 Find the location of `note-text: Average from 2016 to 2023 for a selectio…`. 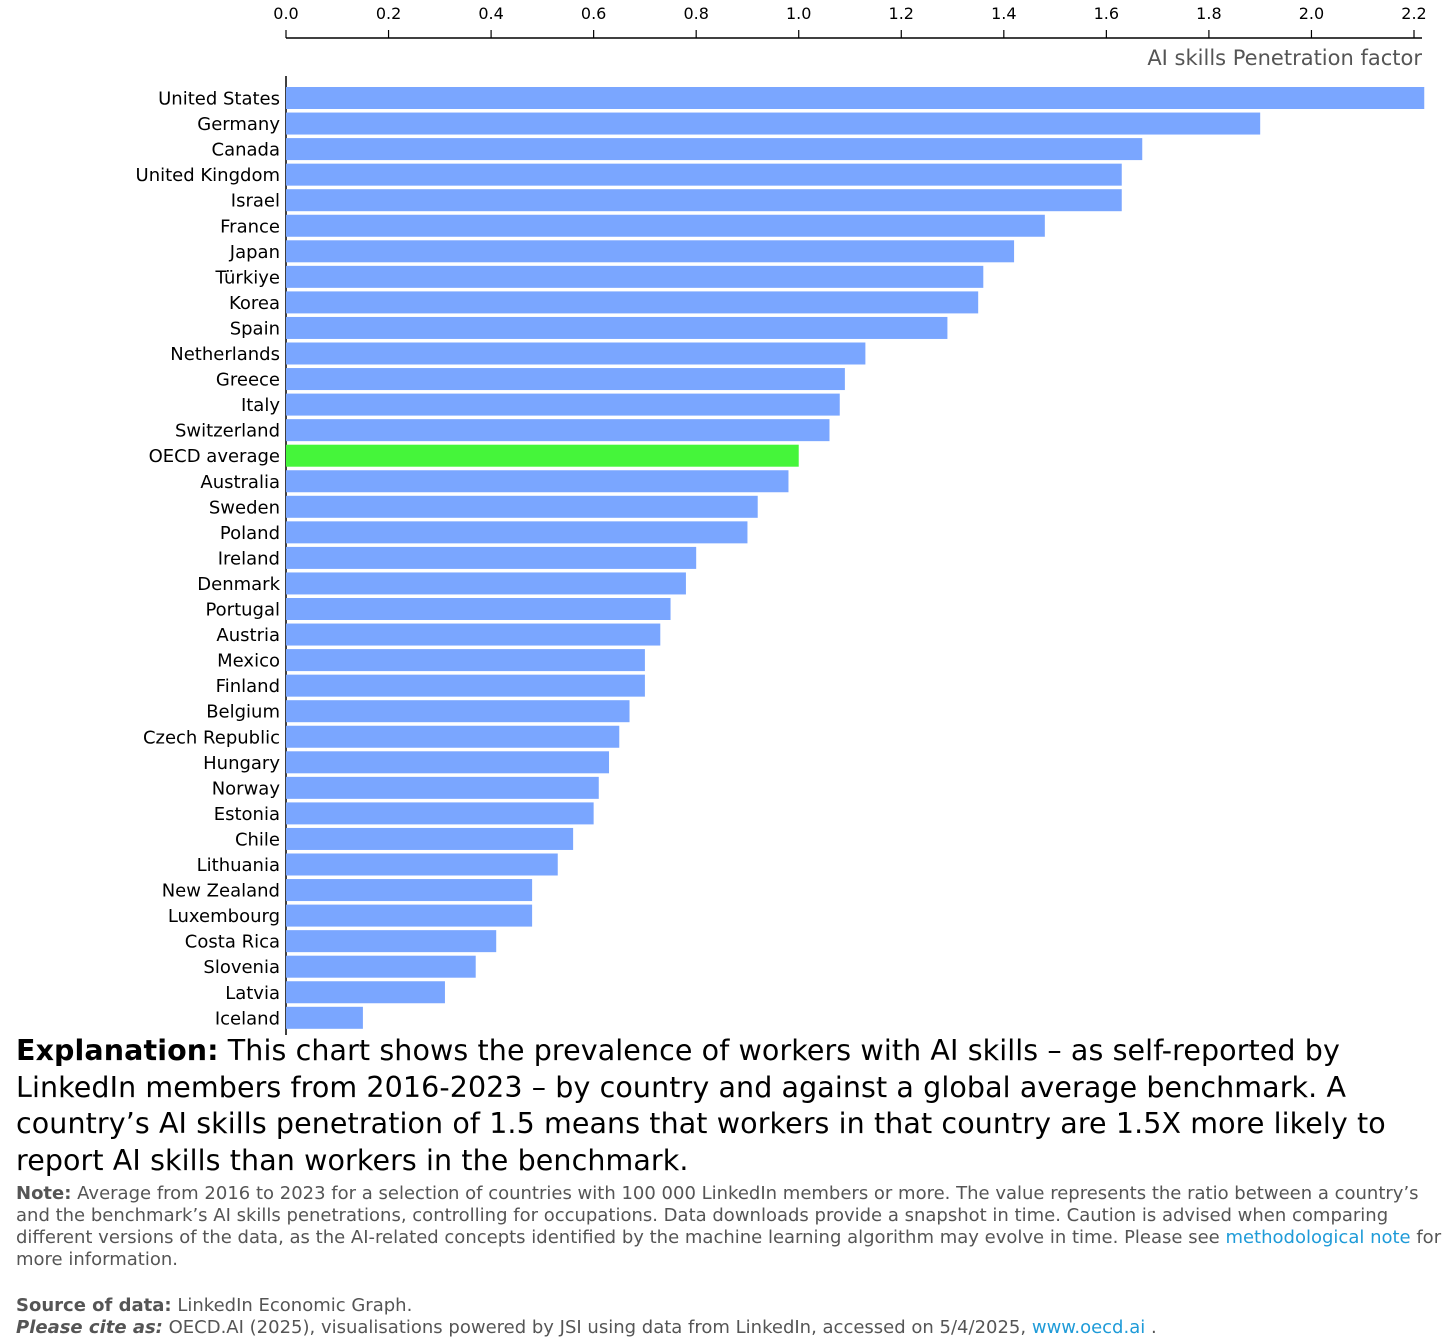

note-text: Average from 2016 to 2023 for a selectio… is located at coordinates (717, 1215).